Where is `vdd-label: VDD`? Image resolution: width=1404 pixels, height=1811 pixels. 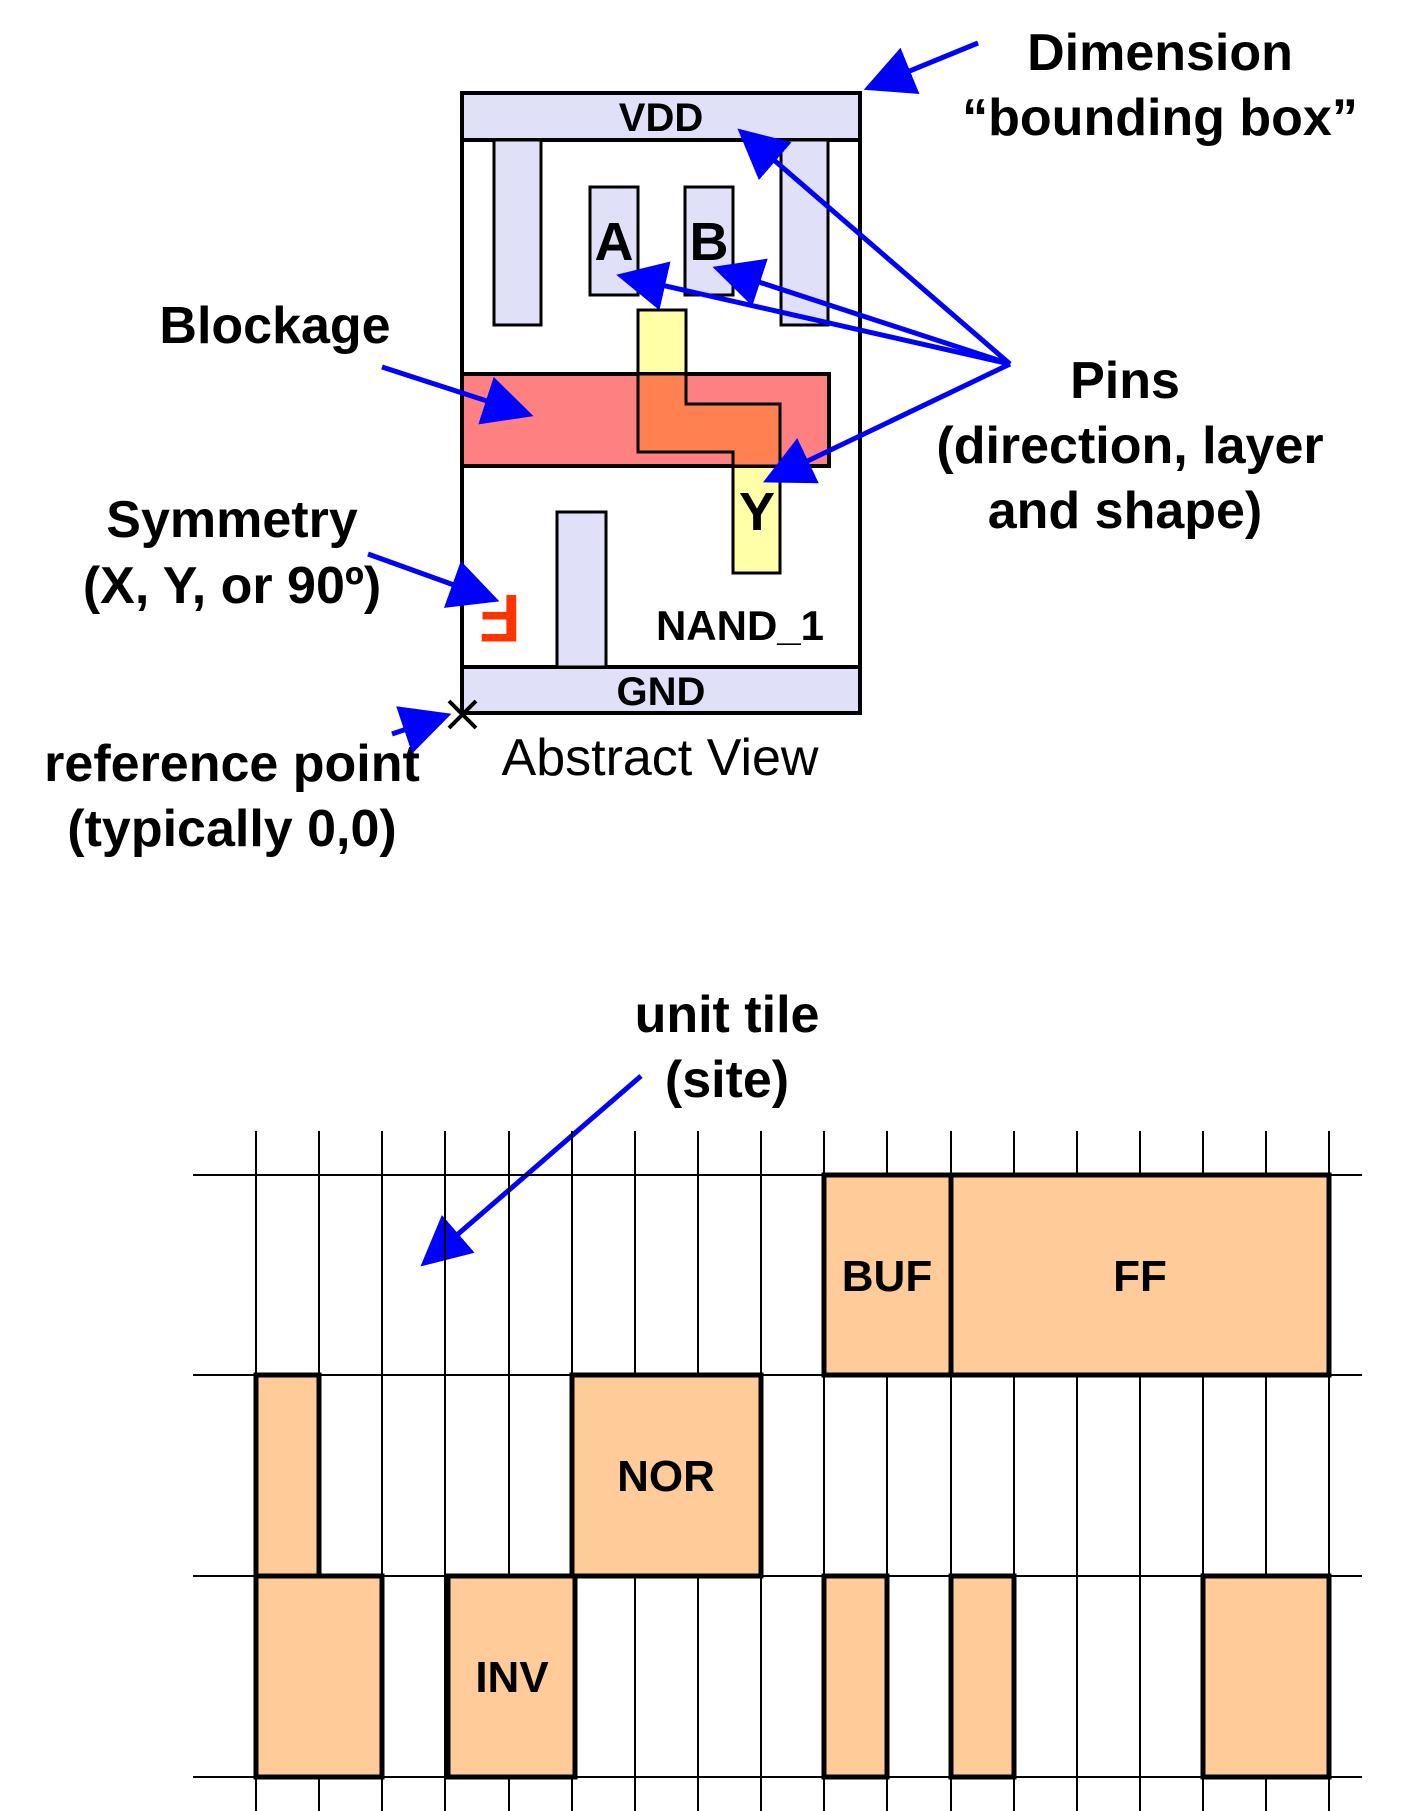
vdd-label: VDD is located at coordinates (661, 118).